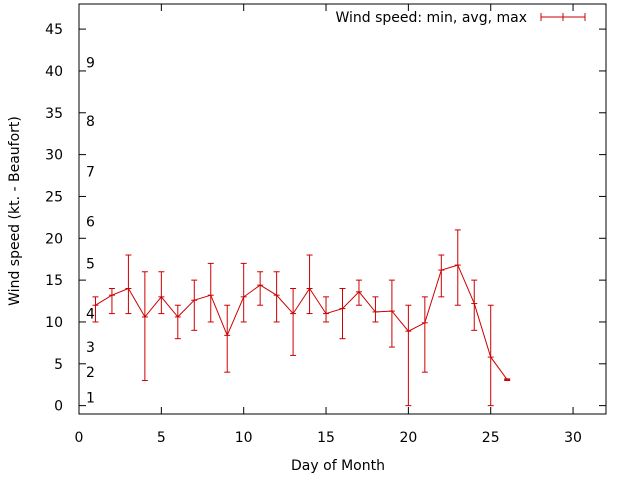 The height and width of the screenshot is (480, 640). Describe the element at coordinates (58, 407) in the screenshot. I see `y-tick-label: 0` at that location.